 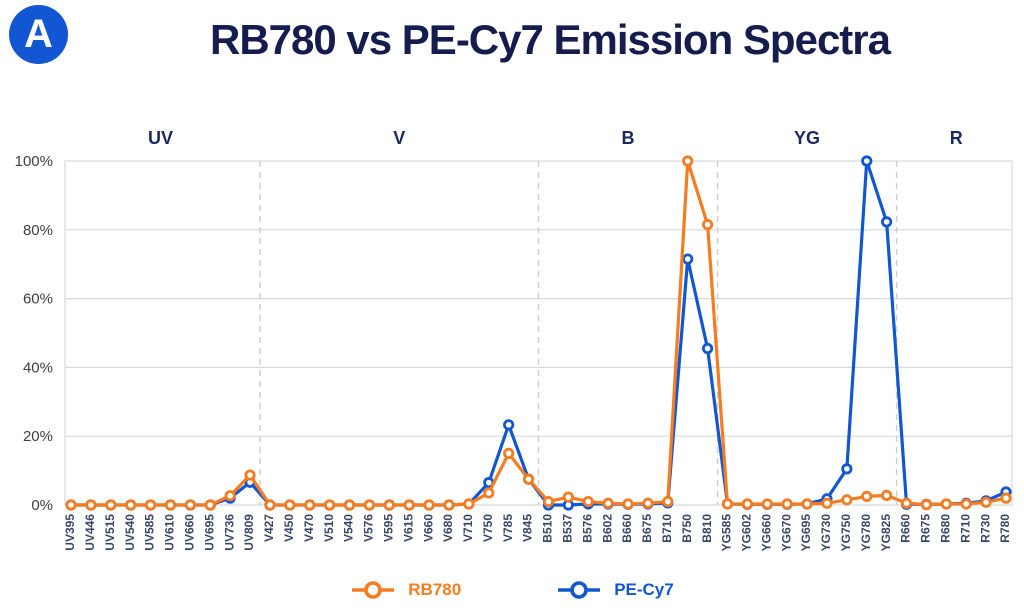 I want to click on x-tick-label: V845, so click(x=528, y=528).